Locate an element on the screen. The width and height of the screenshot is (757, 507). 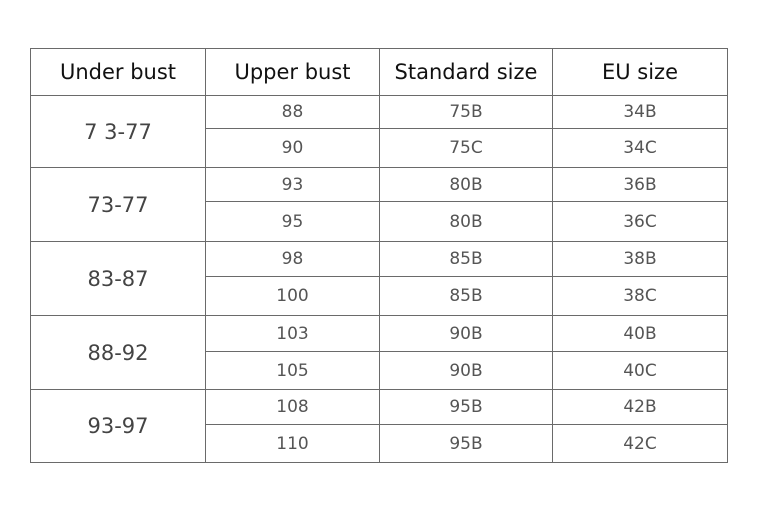
eu-size-cell: 36C is located at coordinates (640, 221).